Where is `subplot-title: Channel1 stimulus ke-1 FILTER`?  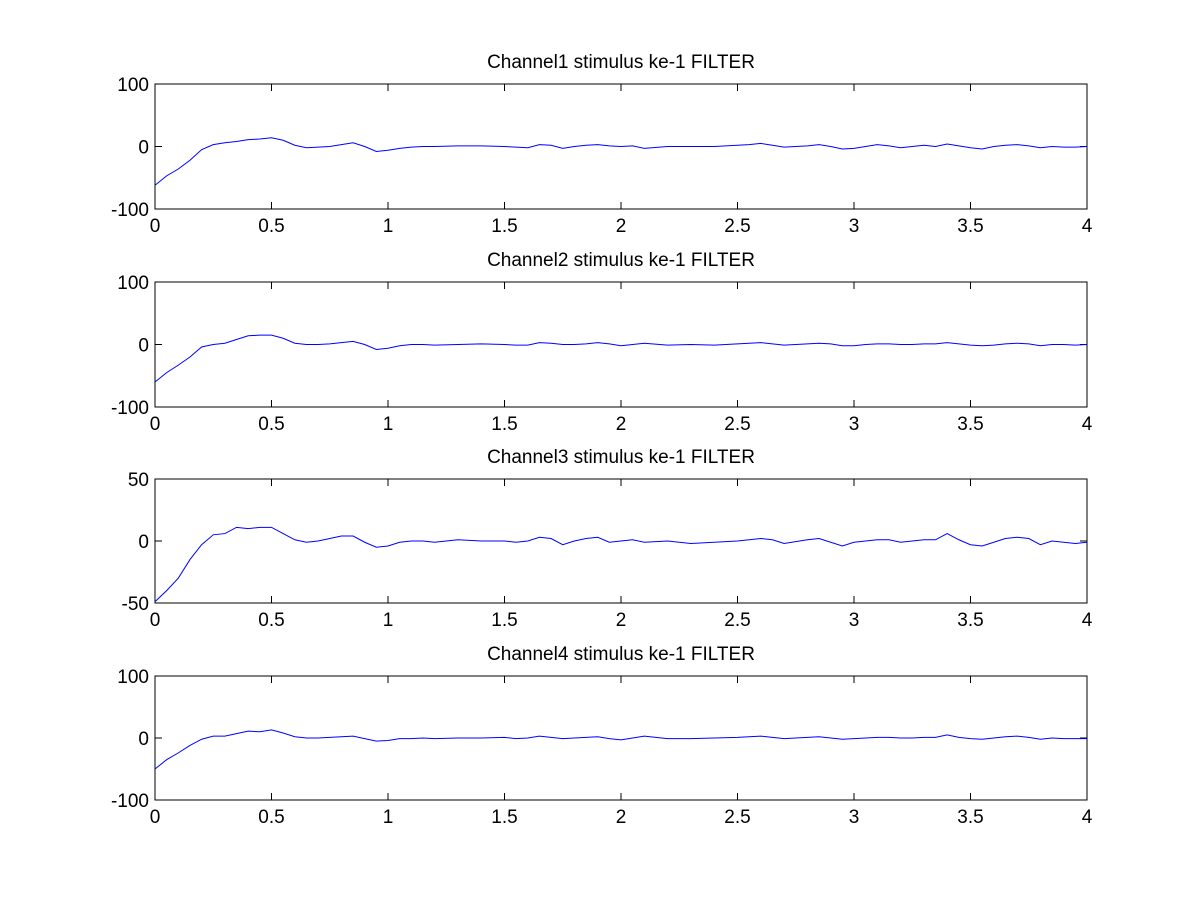
subplot-title: Channel1 stimulus ke-1 FILTER is located at coordinates (621, 62).